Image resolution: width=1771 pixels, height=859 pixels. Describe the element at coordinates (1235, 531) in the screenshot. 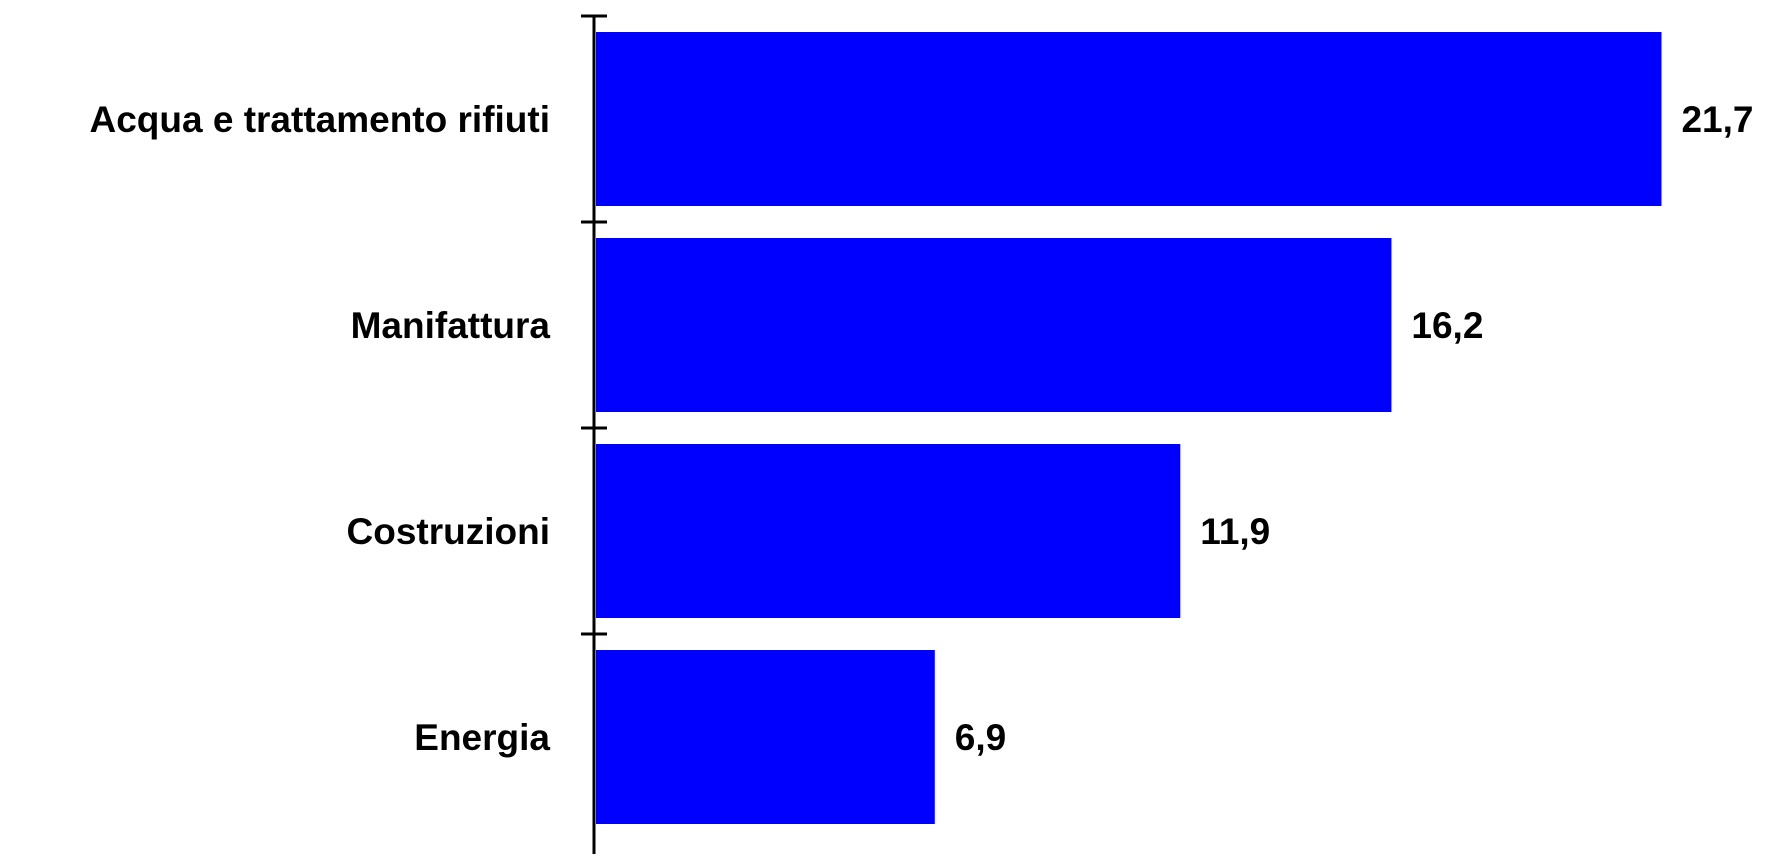

I see `data-label: 11,9` at that location.